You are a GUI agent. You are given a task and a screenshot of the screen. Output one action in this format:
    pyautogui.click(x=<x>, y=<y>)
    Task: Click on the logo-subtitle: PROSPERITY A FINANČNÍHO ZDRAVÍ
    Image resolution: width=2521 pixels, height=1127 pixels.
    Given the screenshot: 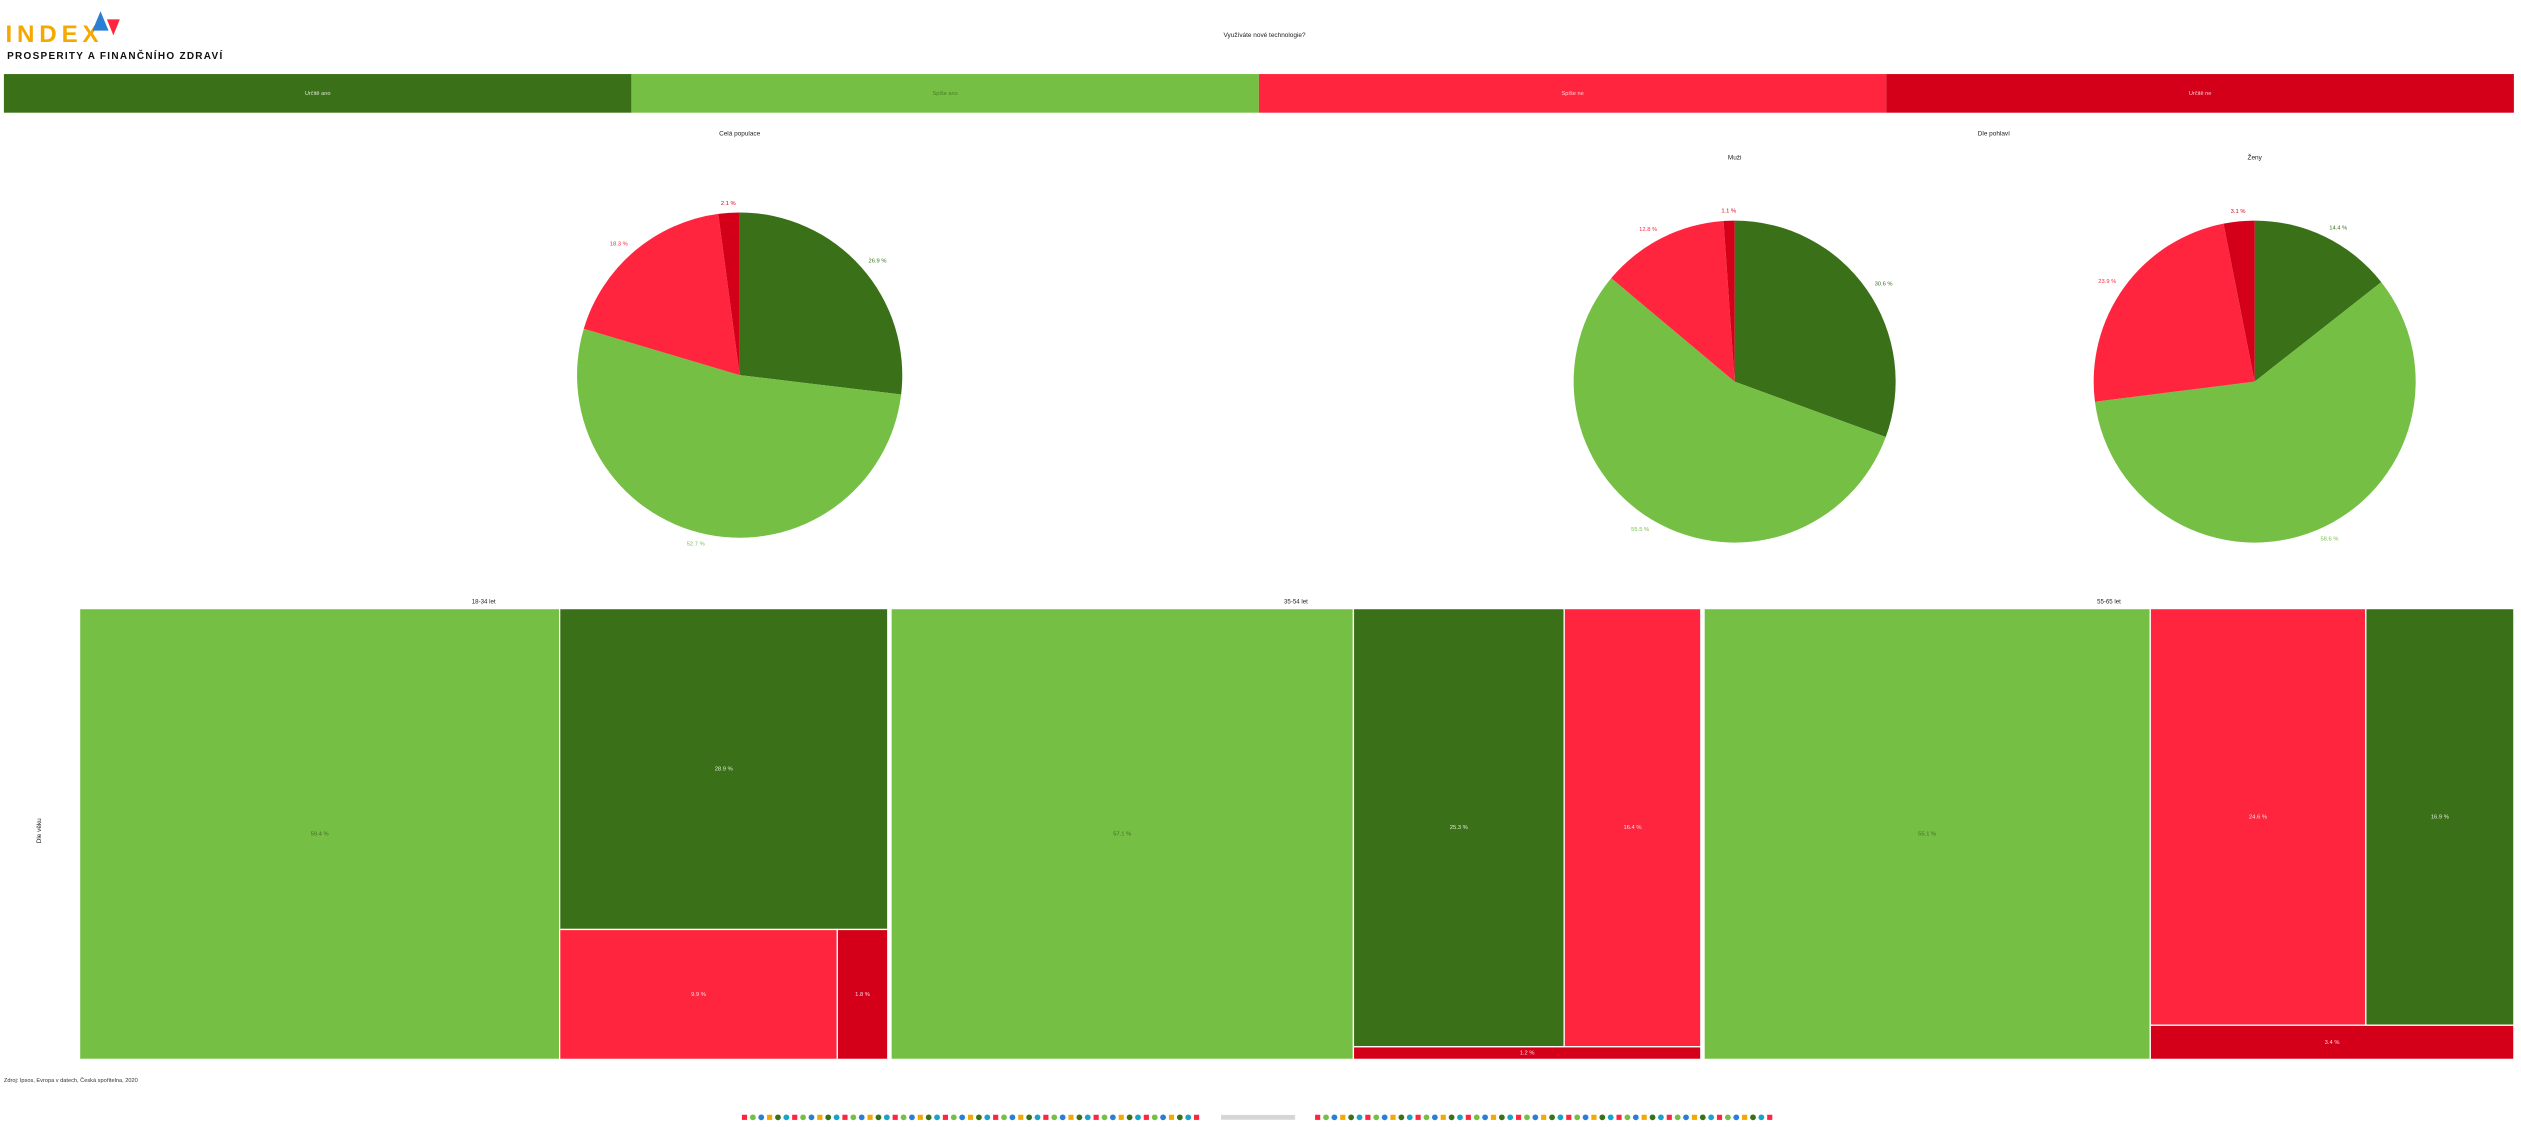 What is the action you would take?
    pyautogui.click(x=115, y=56)
    